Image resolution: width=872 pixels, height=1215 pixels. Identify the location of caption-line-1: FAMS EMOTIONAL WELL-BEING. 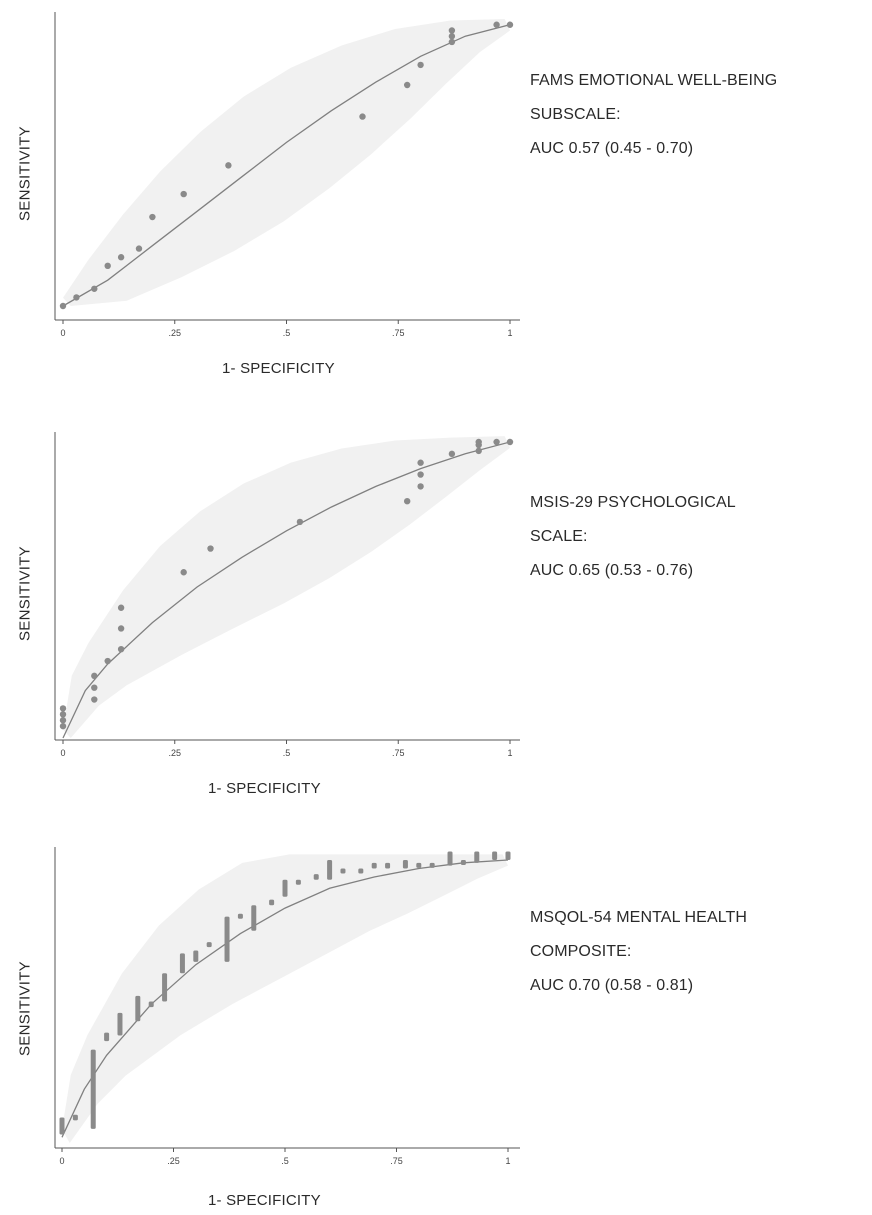
(654, 80).